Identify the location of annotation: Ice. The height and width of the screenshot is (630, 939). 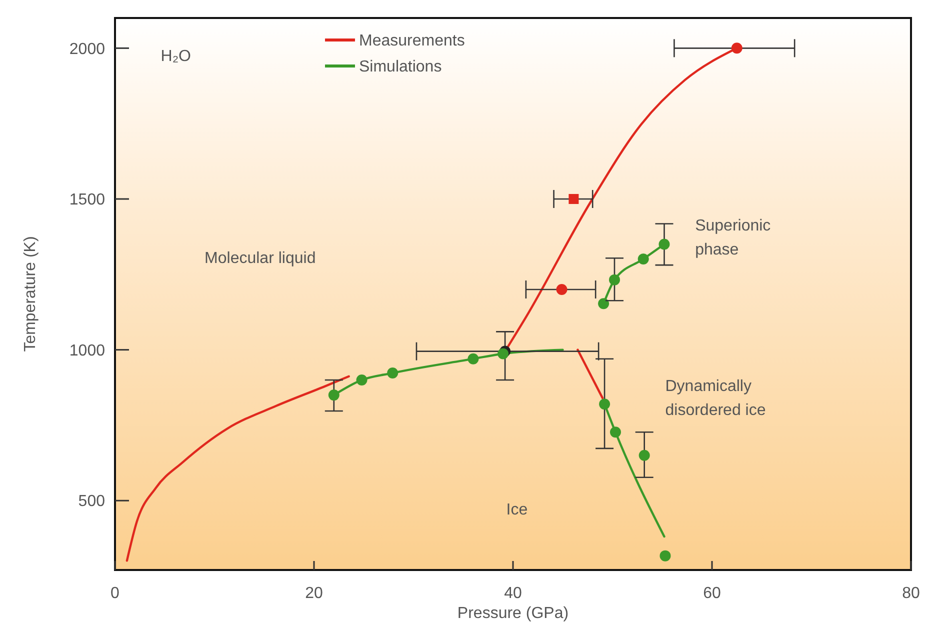
(517, 510).